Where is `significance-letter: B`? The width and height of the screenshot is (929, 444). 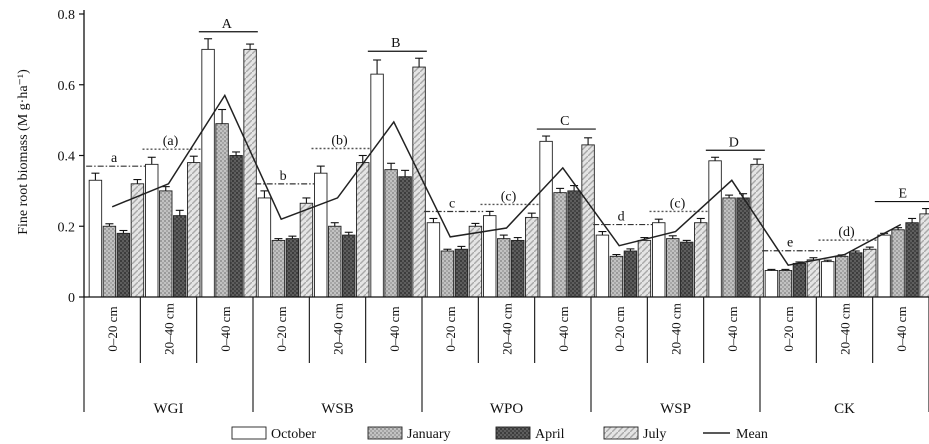 significance-letter: B is located at coordinates (395, 43).